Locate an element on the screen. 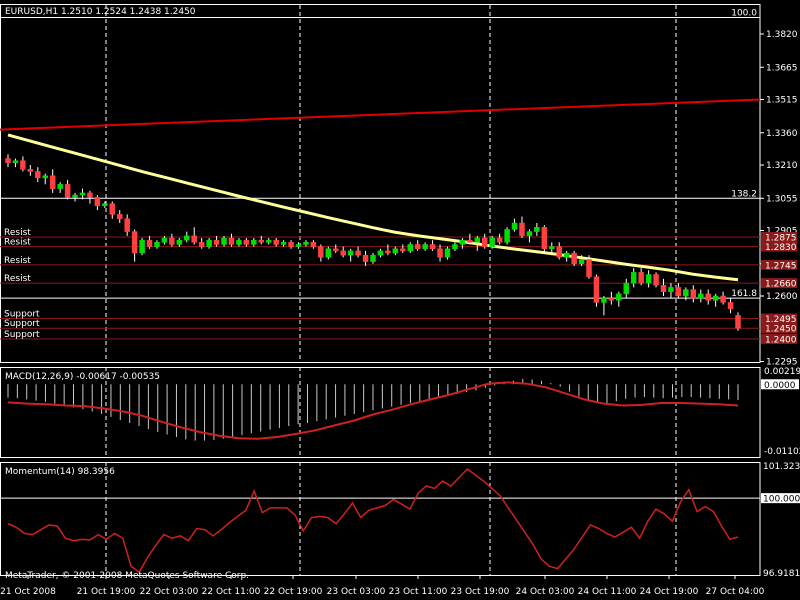 The width and height of the screenshot is (800, 600). time-tick-label: 24 Oct 03:00 is located at coordinates (545, 592).